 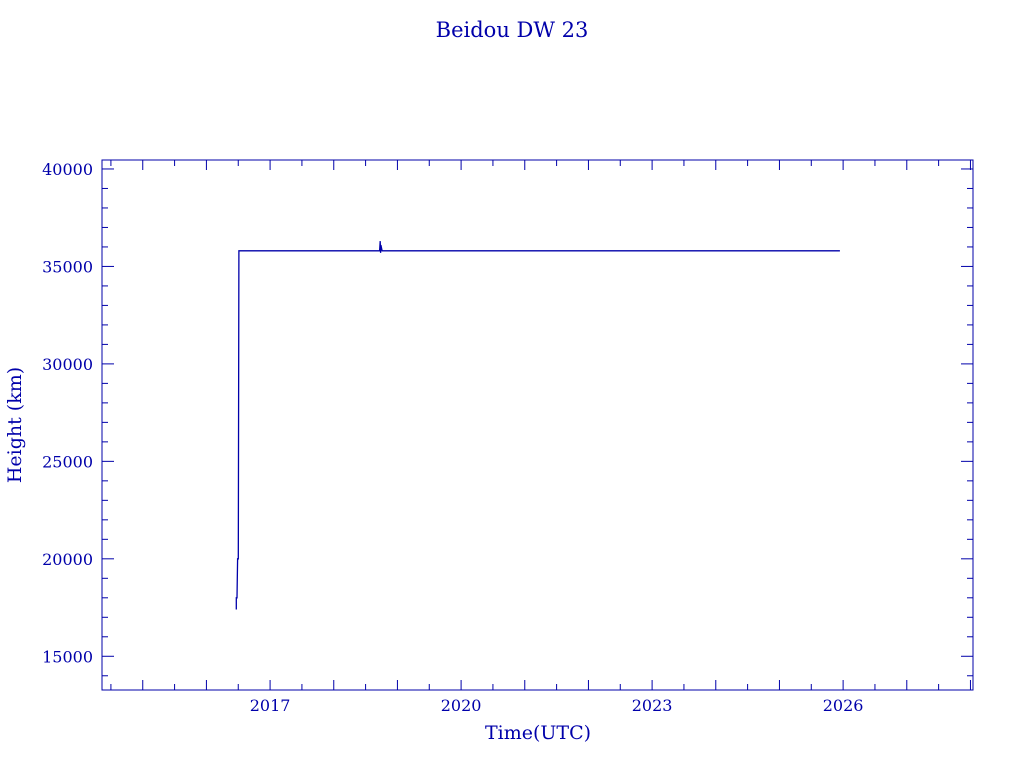 What do you see at coordinates (67, 169) in the screenshot?
I see `y-tick-label: 40000` at bounding box center [67, 169].